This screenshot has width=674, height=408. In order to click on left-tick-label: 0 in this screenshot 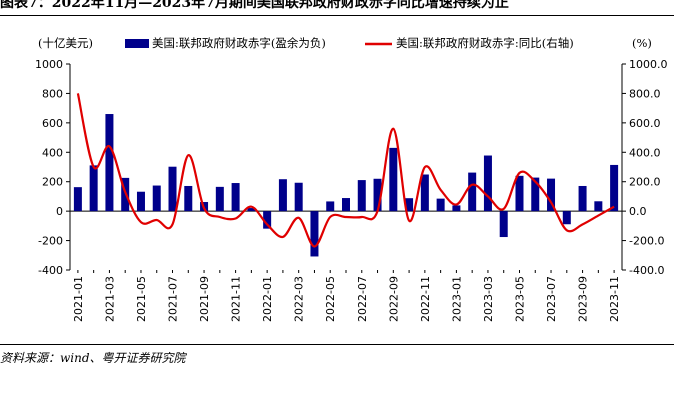, I will do `click(59, 211)`.